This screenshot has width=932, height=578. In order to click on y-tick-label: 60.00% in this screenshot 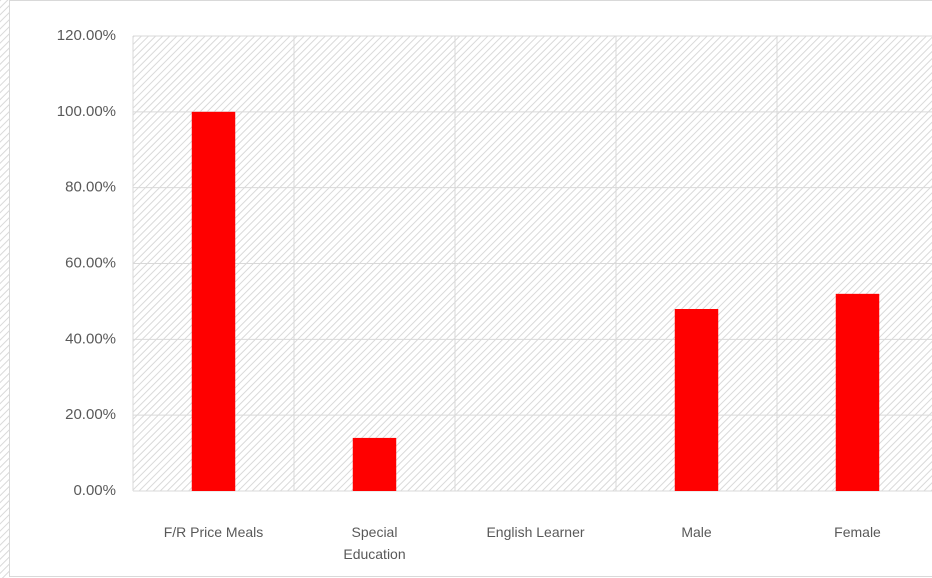, I will do `click(90, 262)`.